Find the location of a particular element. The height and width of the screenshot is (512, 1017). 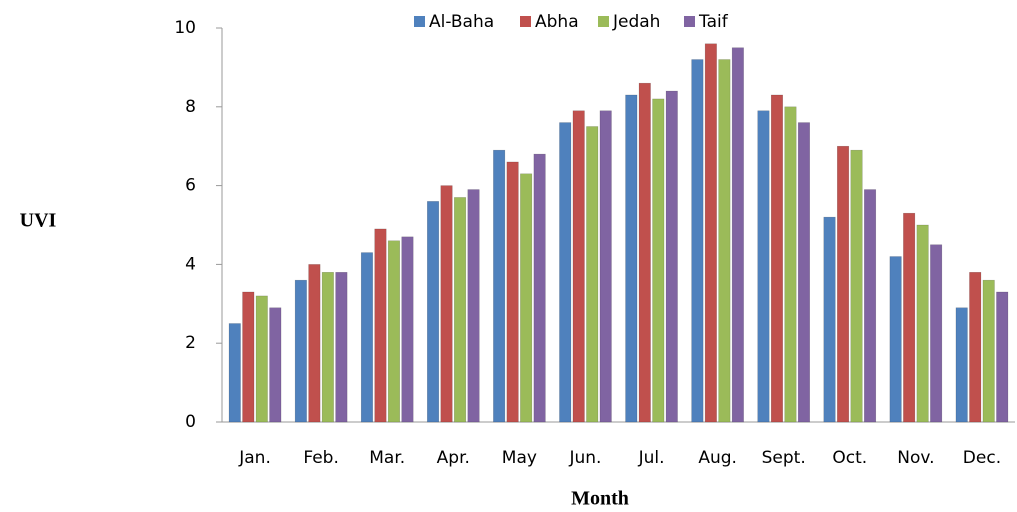

x-tick-label: Jan. is located at coordinates (254, 458).